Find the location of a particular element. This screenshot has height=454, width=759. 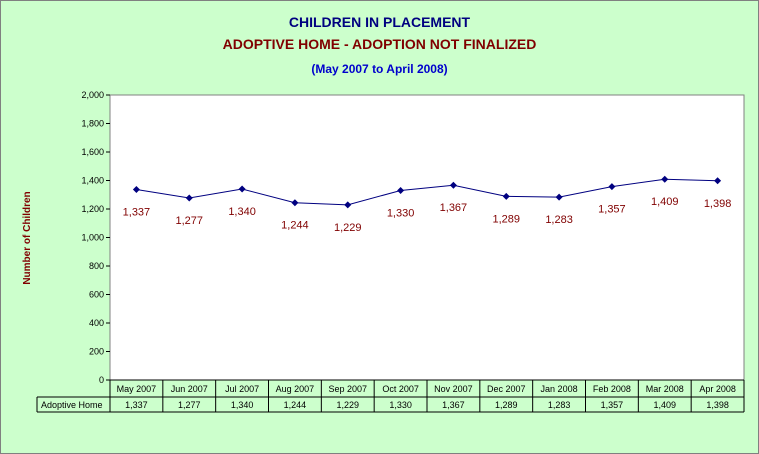

x-tick-label: Jul 2007 is located at coordinates (242, 389).